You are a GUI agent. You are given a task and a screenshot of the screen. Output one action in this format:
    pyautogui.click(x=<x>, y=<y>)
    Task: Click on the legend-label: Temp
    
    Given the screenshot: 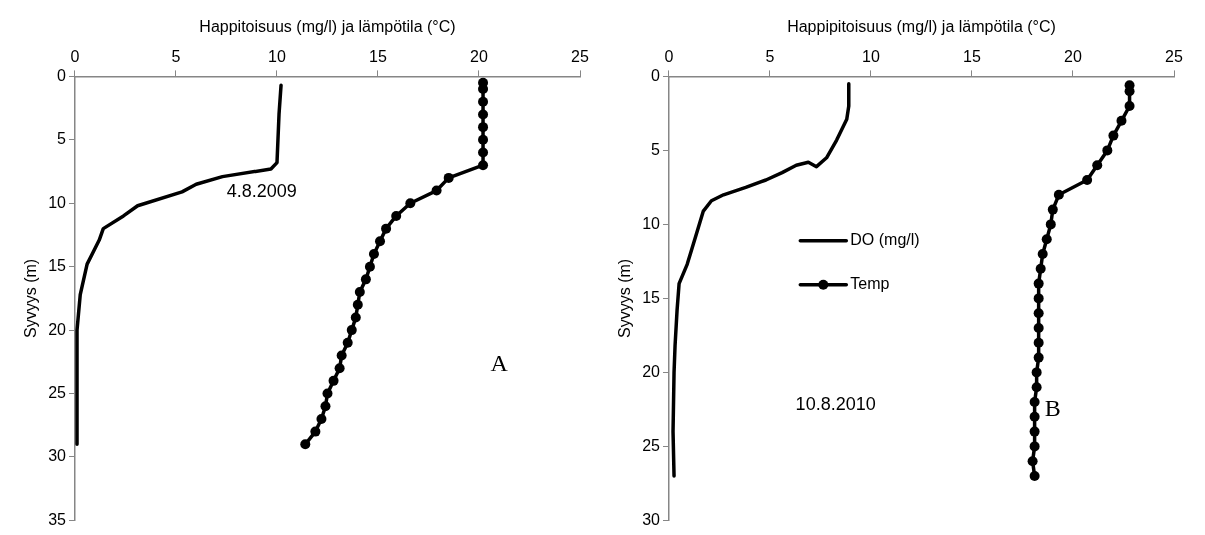 What is the action you would take?
    pyautogui.click(x=870, y=284)
    